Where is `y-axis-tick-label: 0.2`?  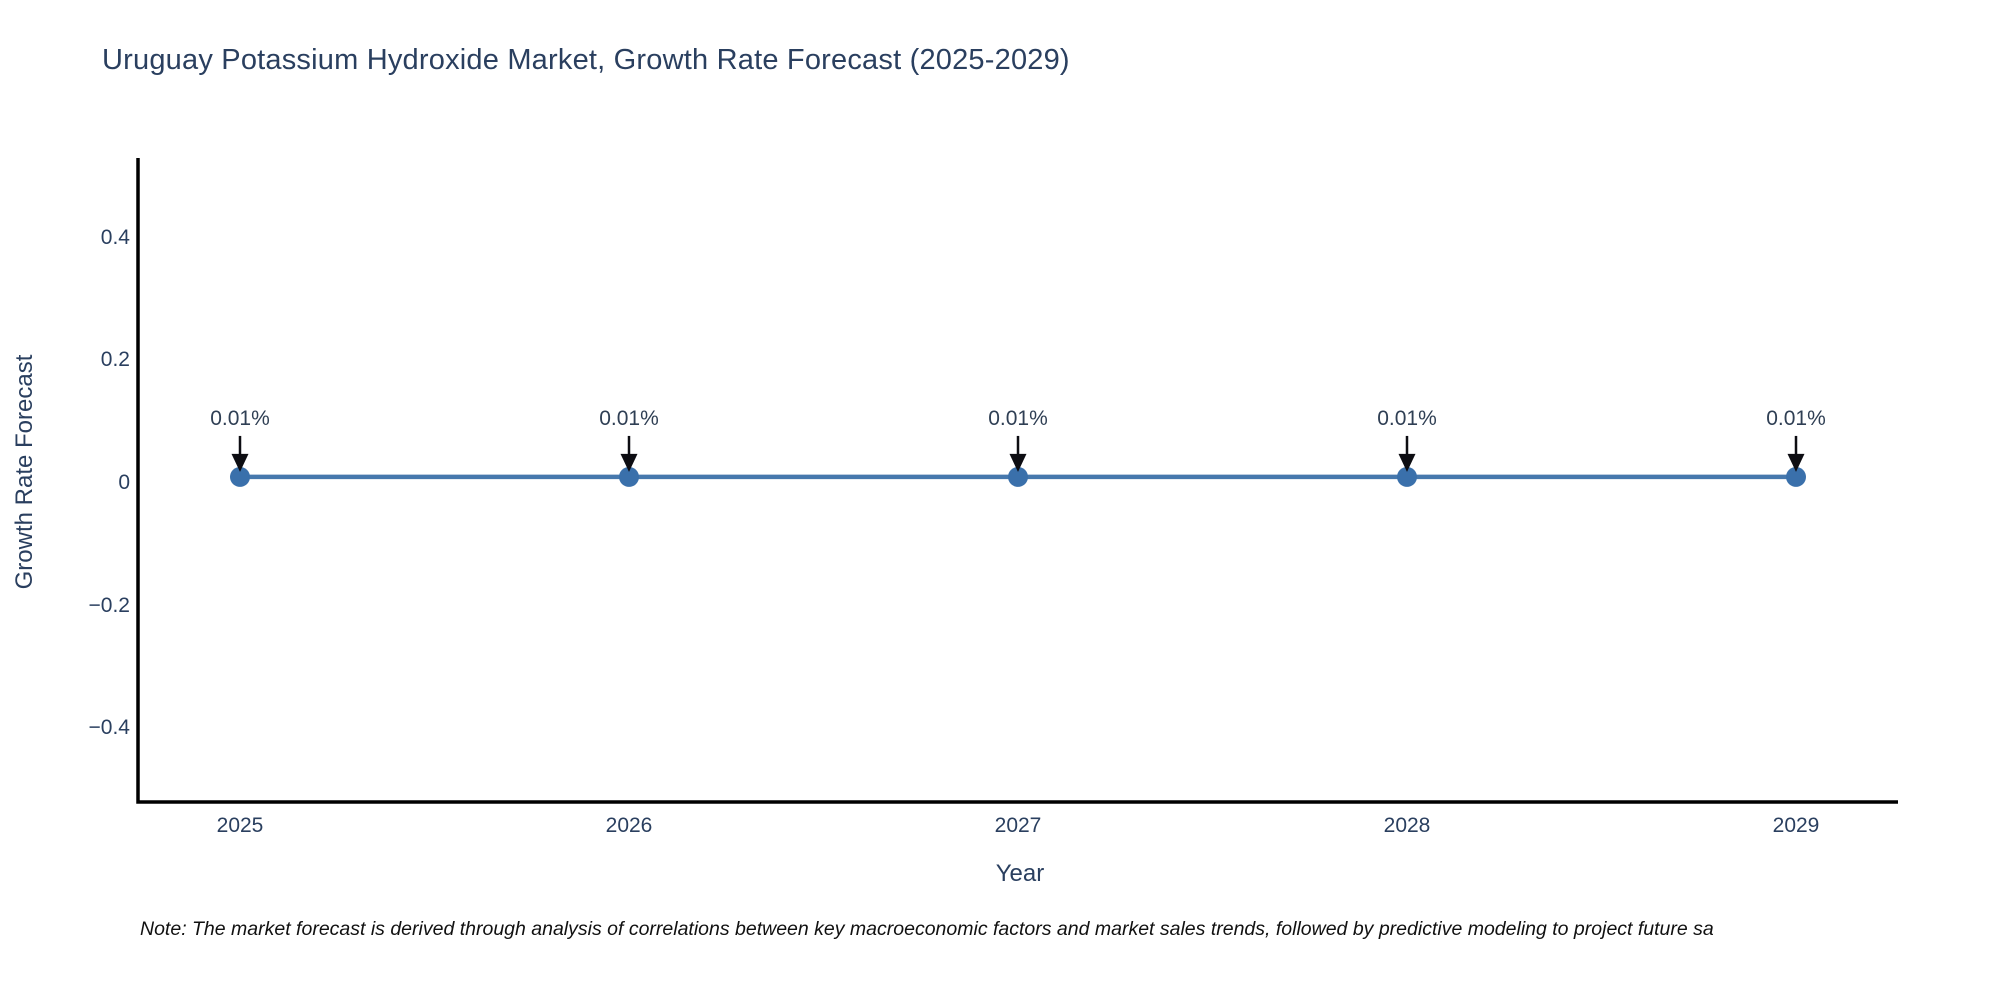 y-axis-tick-label: 0.2 is located at coordinates (115, 360).